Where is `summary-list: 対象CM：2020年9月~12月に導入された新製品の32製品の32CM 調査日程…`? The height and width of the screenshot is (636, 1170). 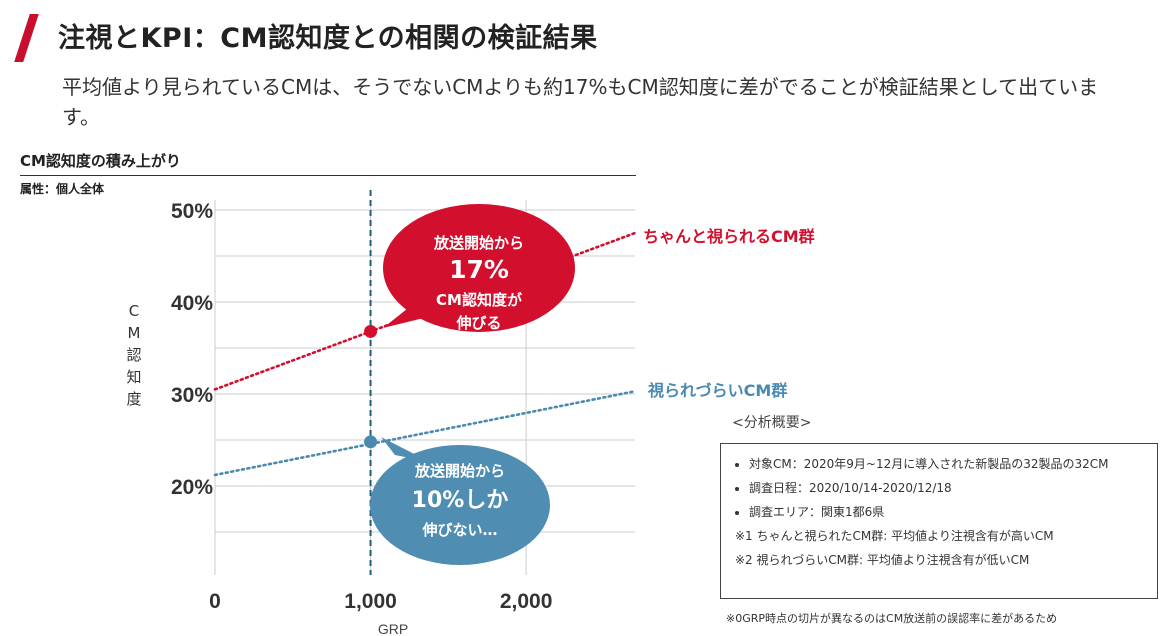 summary-list: 対象CM：2020年9月~12月に導入された新製品の32製品の32CM 調査日程… is located at coordinates (941, 488).